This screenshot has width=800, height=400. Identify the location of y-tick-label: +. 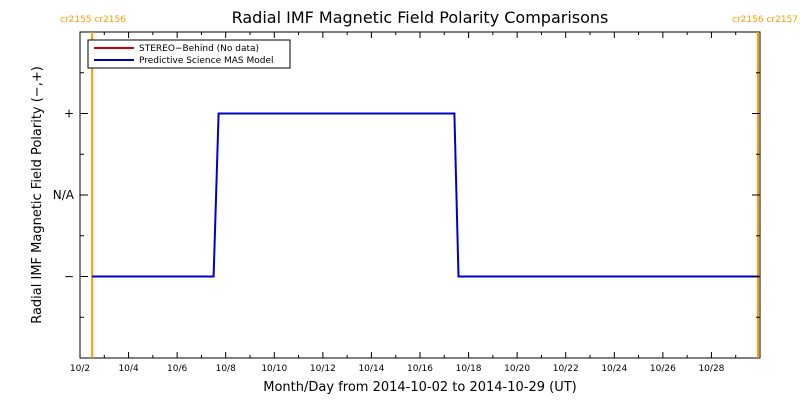
(69, 114).